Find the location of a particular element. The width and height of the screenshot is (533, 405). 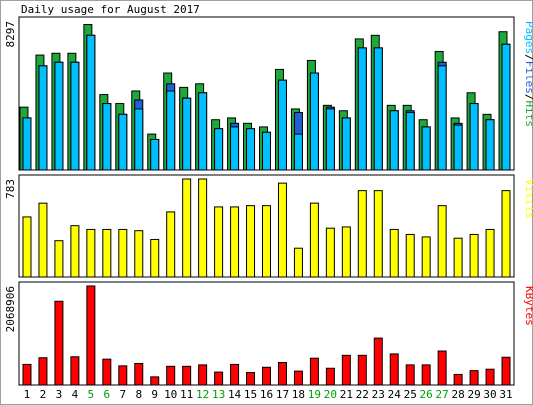

legend-kbytes: KBytes is located at coordinates (528, 306).